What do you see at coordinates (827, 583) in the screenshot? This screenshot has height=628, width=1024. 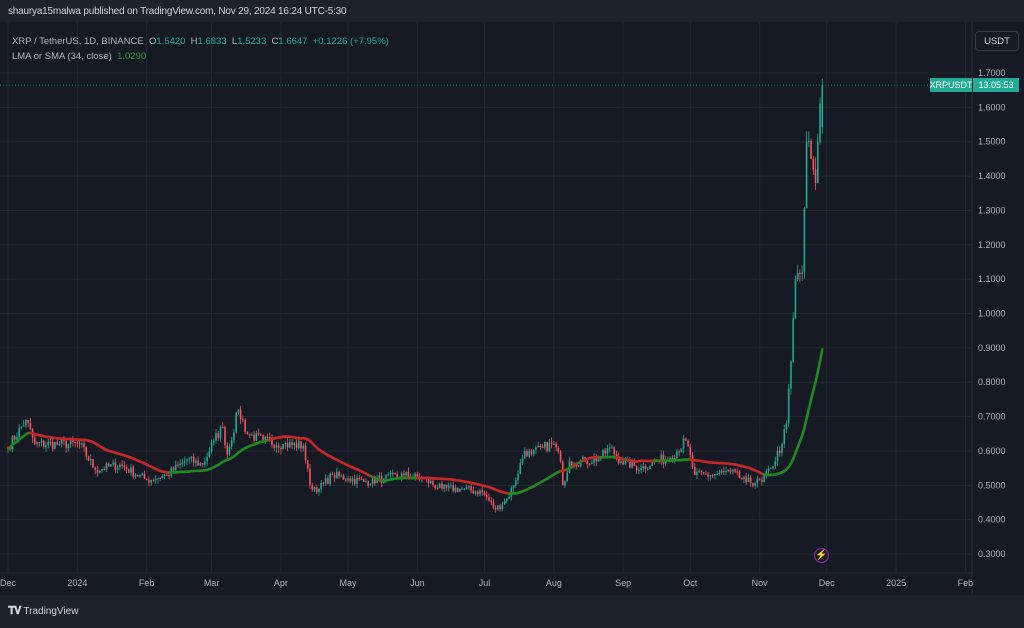 I see `time-tick-label: Dec` at bounding box center [827, 583].